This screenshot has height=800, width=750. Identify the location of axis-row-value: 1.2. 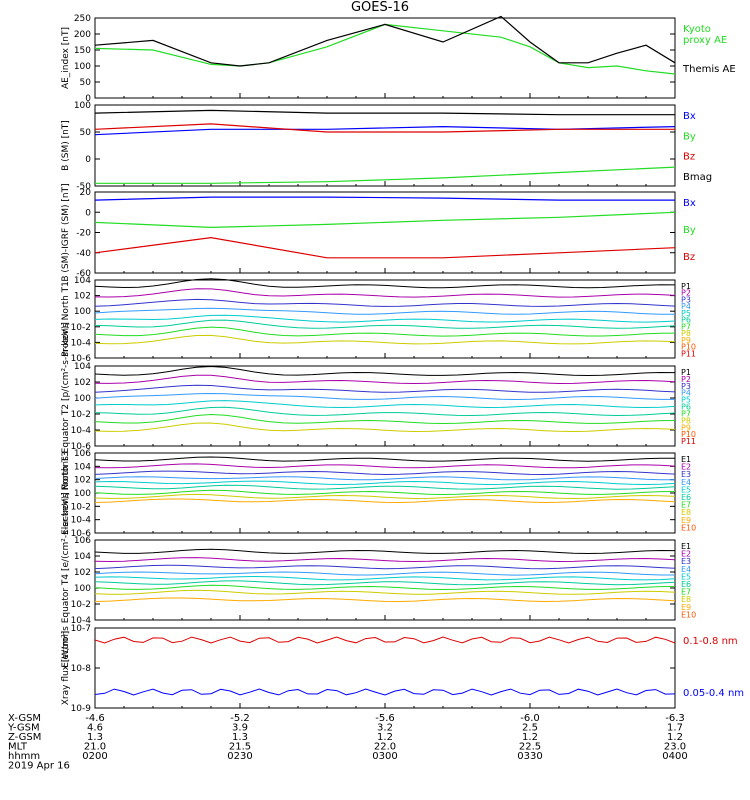
(530, 737).